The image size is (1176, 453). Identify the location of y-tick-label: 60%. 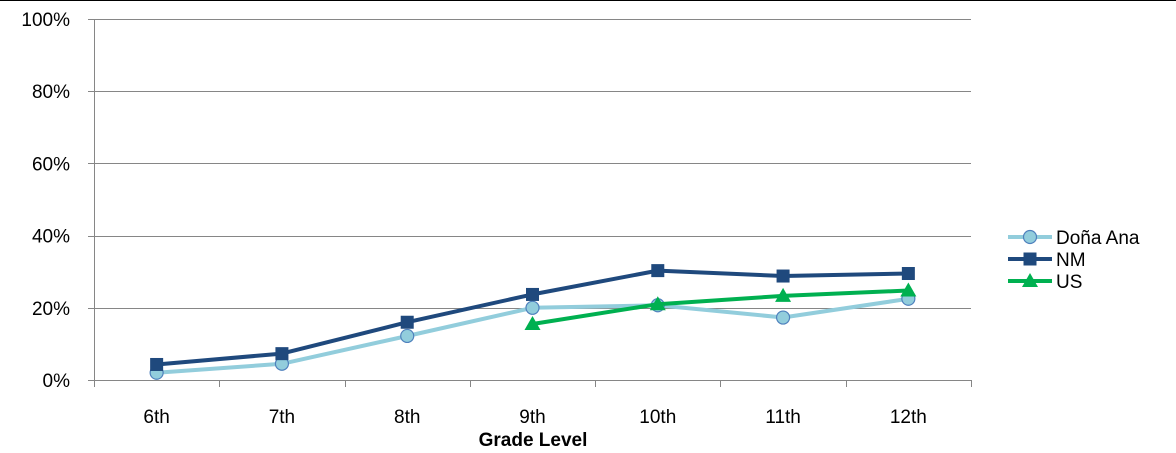
(51, 164).